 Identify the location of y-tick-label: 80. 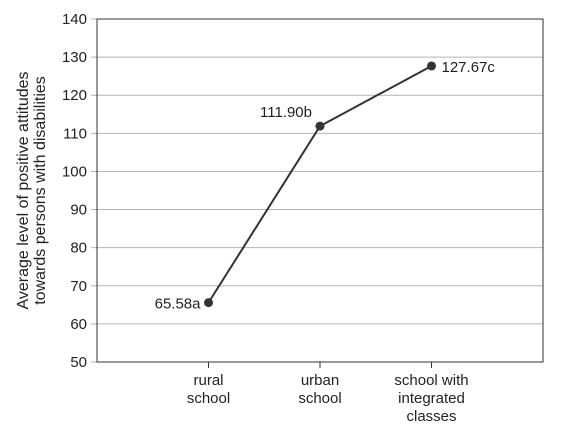
(78, 248).